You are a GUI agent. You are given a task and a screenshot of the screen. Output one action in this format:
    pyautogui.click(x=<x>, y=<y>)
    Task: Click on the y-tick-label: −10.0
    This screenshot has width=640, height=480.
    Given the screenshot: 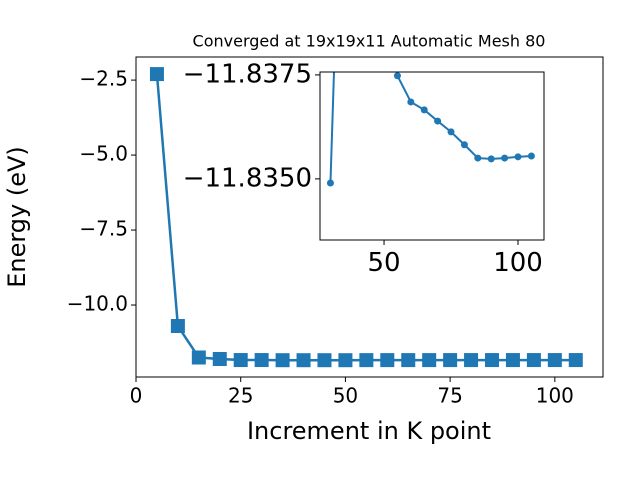 What is the action you would take?
    pyautogui.click(x=97, y=304)
    